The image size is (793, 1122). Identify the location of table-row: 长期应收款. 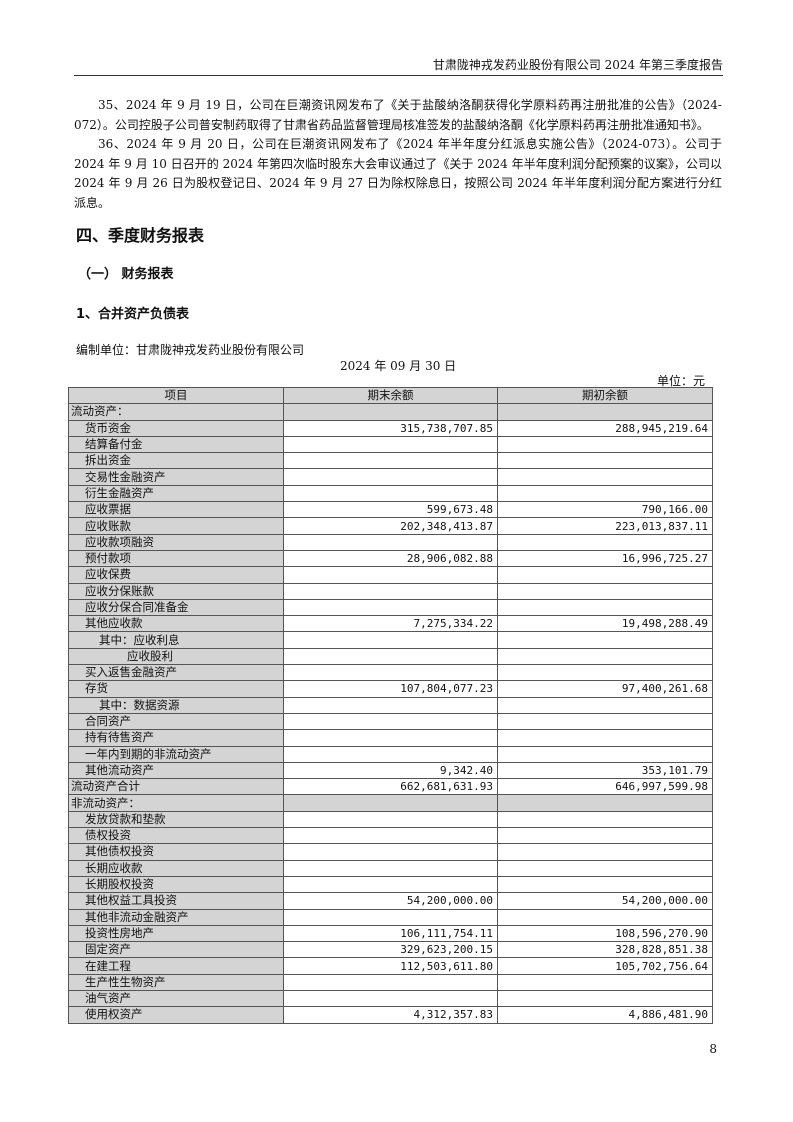
(390, 868).